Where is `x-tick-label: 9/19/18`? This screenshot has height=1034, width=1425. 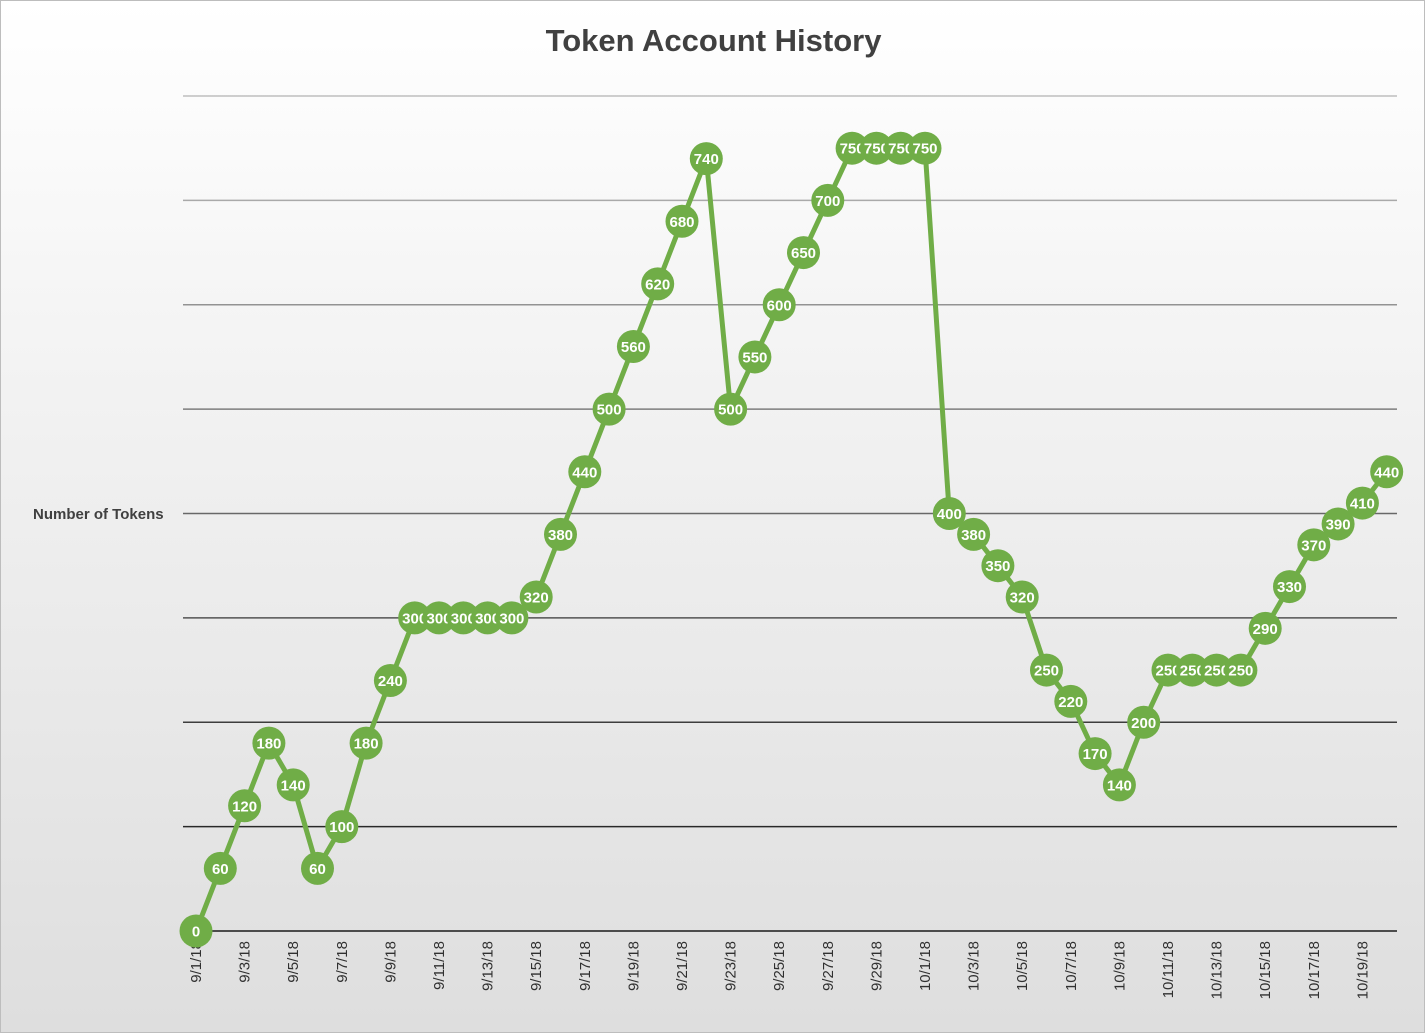 x-tick-label: 9/19/18 is located at coordinates (633, 966).